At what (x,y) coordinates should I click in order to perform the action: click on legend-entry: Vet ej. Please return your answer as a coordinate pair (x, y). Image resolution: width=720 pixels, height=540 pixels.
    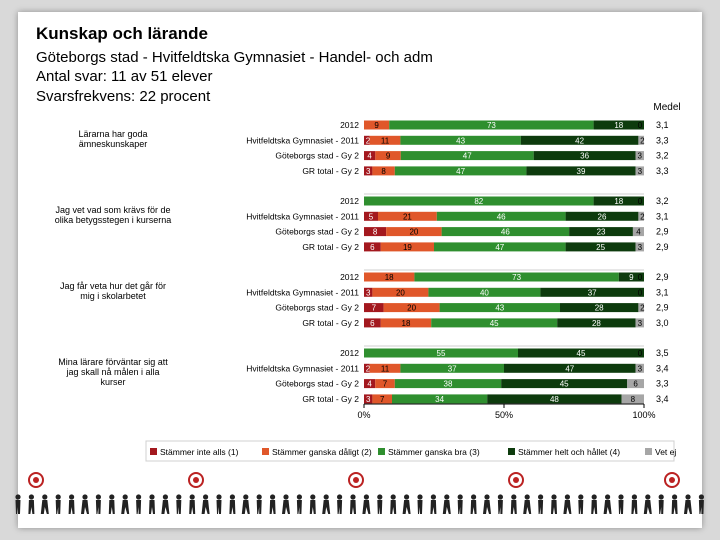
    Looking at the image, I should click on (665, 452).